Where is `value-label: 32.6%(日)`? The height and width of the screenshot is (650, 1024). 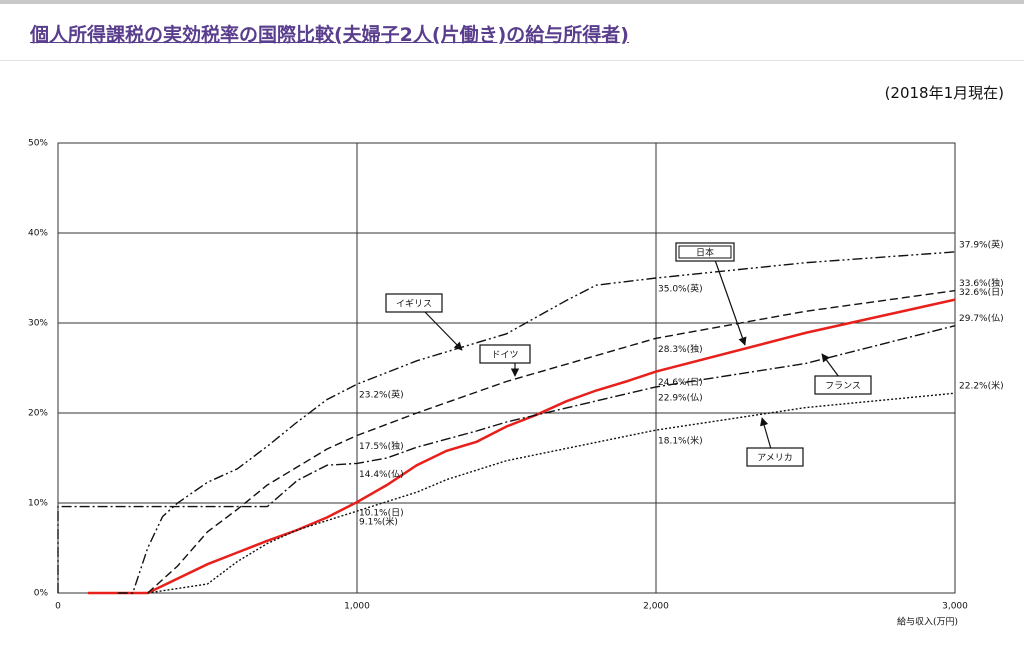 value-label: 32.6%(日) is located at coordinates (981, 292).